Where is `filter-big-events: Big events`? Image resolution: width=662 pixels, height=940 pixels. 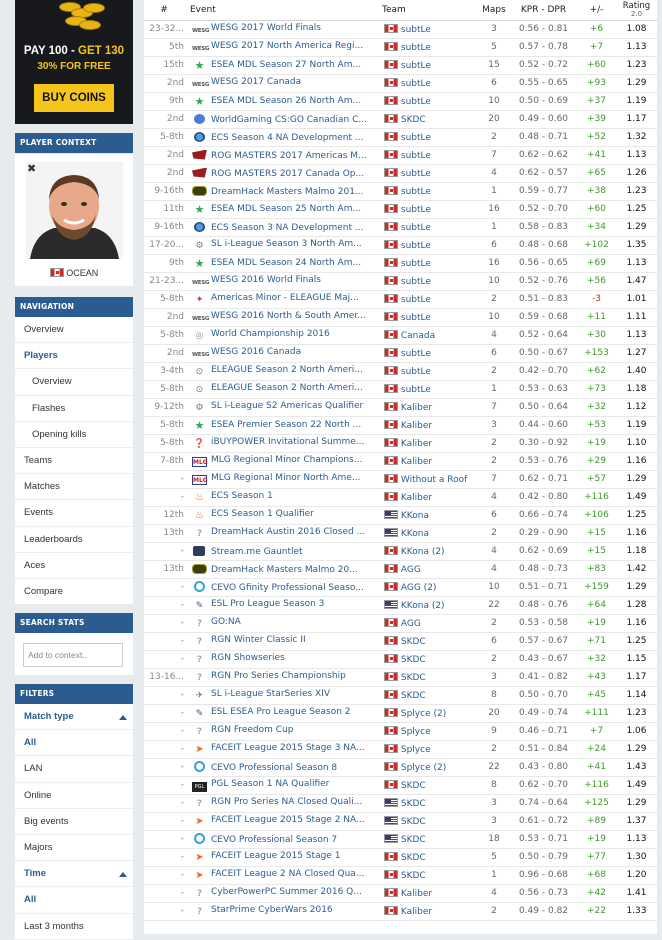
filter-big-events: Big events is located at coordinates (74, 822).